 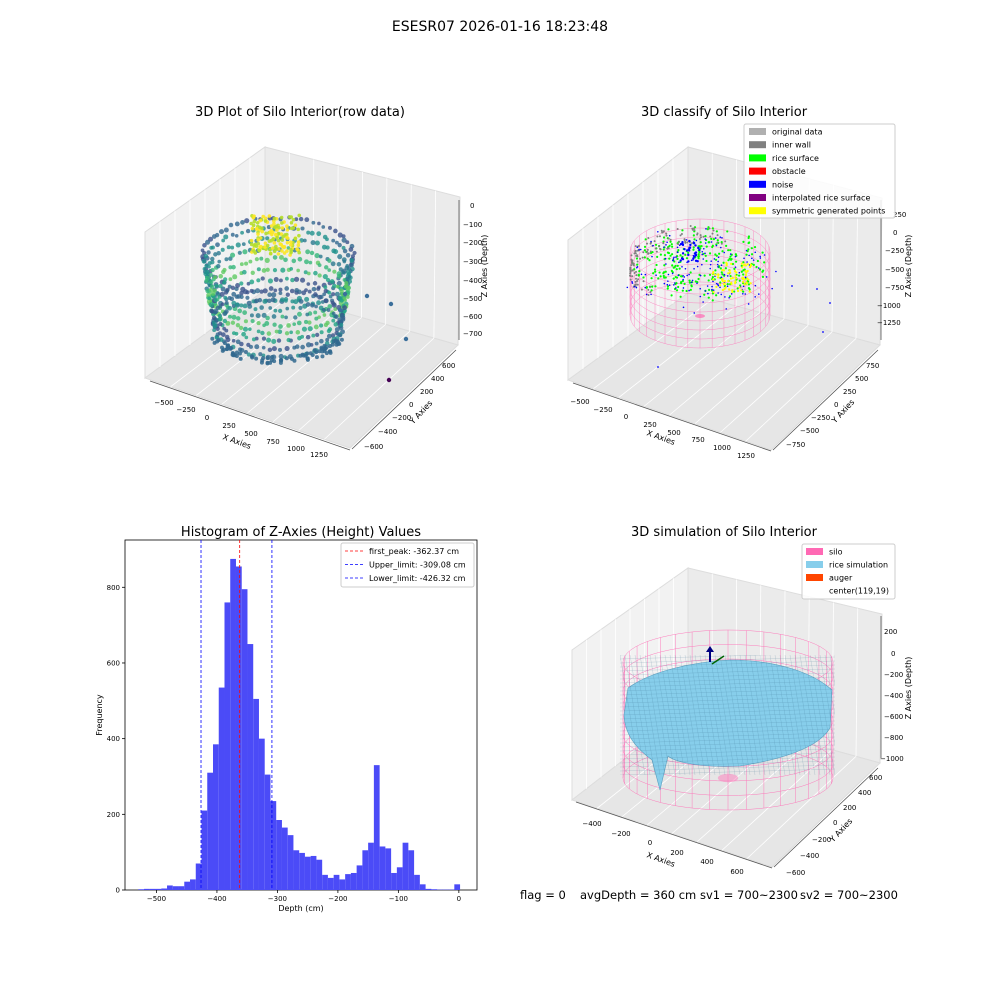 What do you see at coordinates (472, 225) in the screenshot?
I see `plot1-z-tick: −100` at bounding box center [472, 225].